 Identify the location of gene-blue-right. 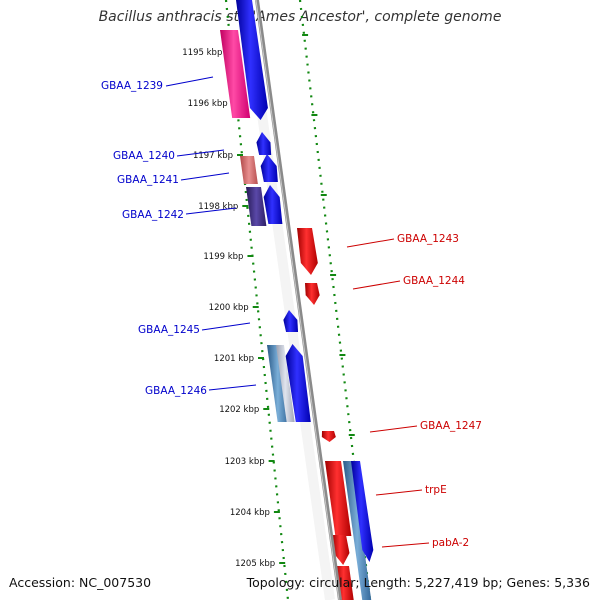
(362, 511).